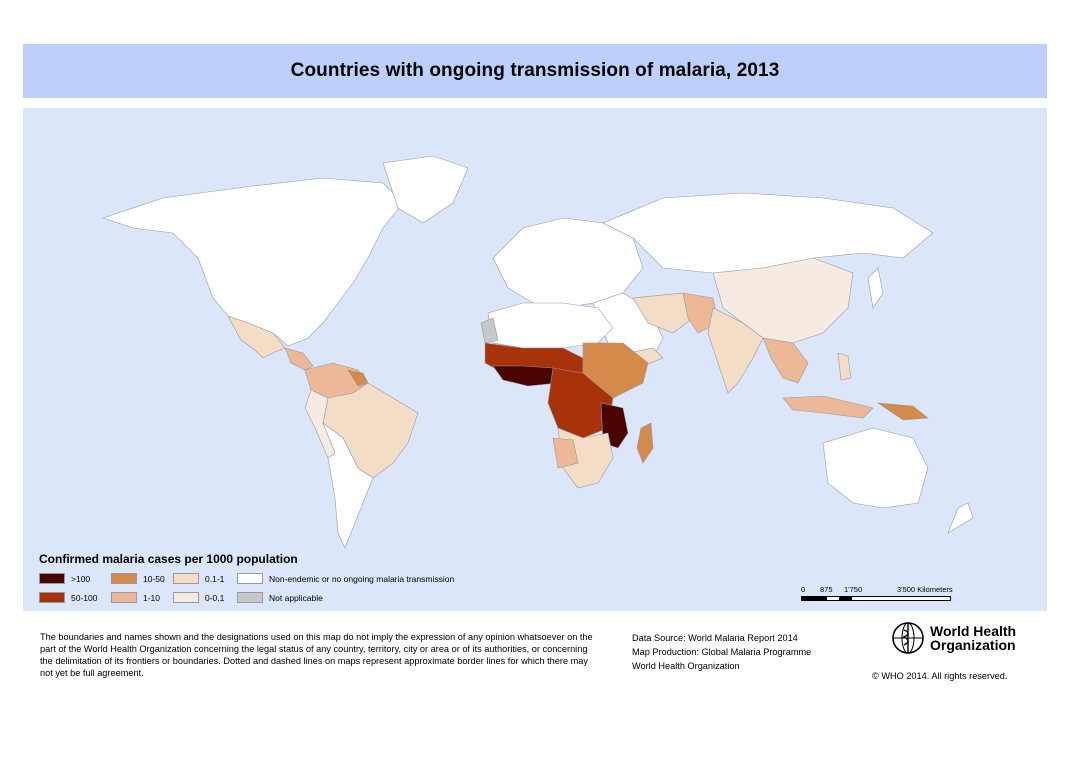  What do you see at coordinates (645, 443) in the screenshot?
I see `madagascar-land` at bounding box center [645, 443].